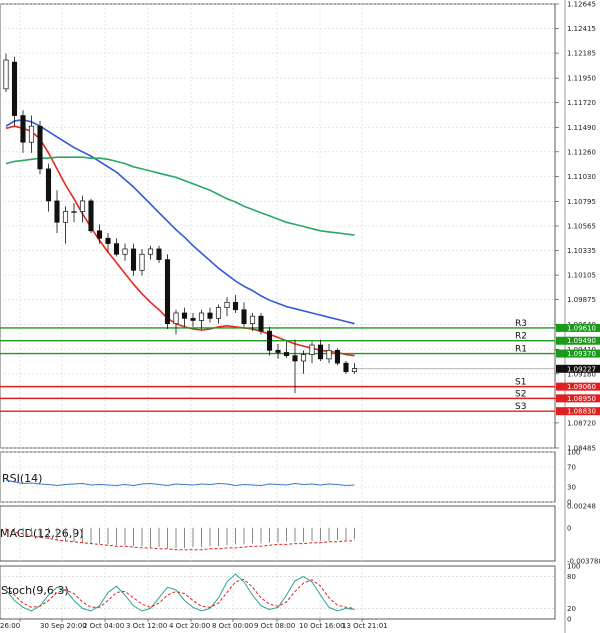 This screenshot has width=600, height=633. What do you see at coordinates (274, 626) in the screenshot?
I see `time-tick-label: 9 Oct 08:00` at bounding box center [274, 626].